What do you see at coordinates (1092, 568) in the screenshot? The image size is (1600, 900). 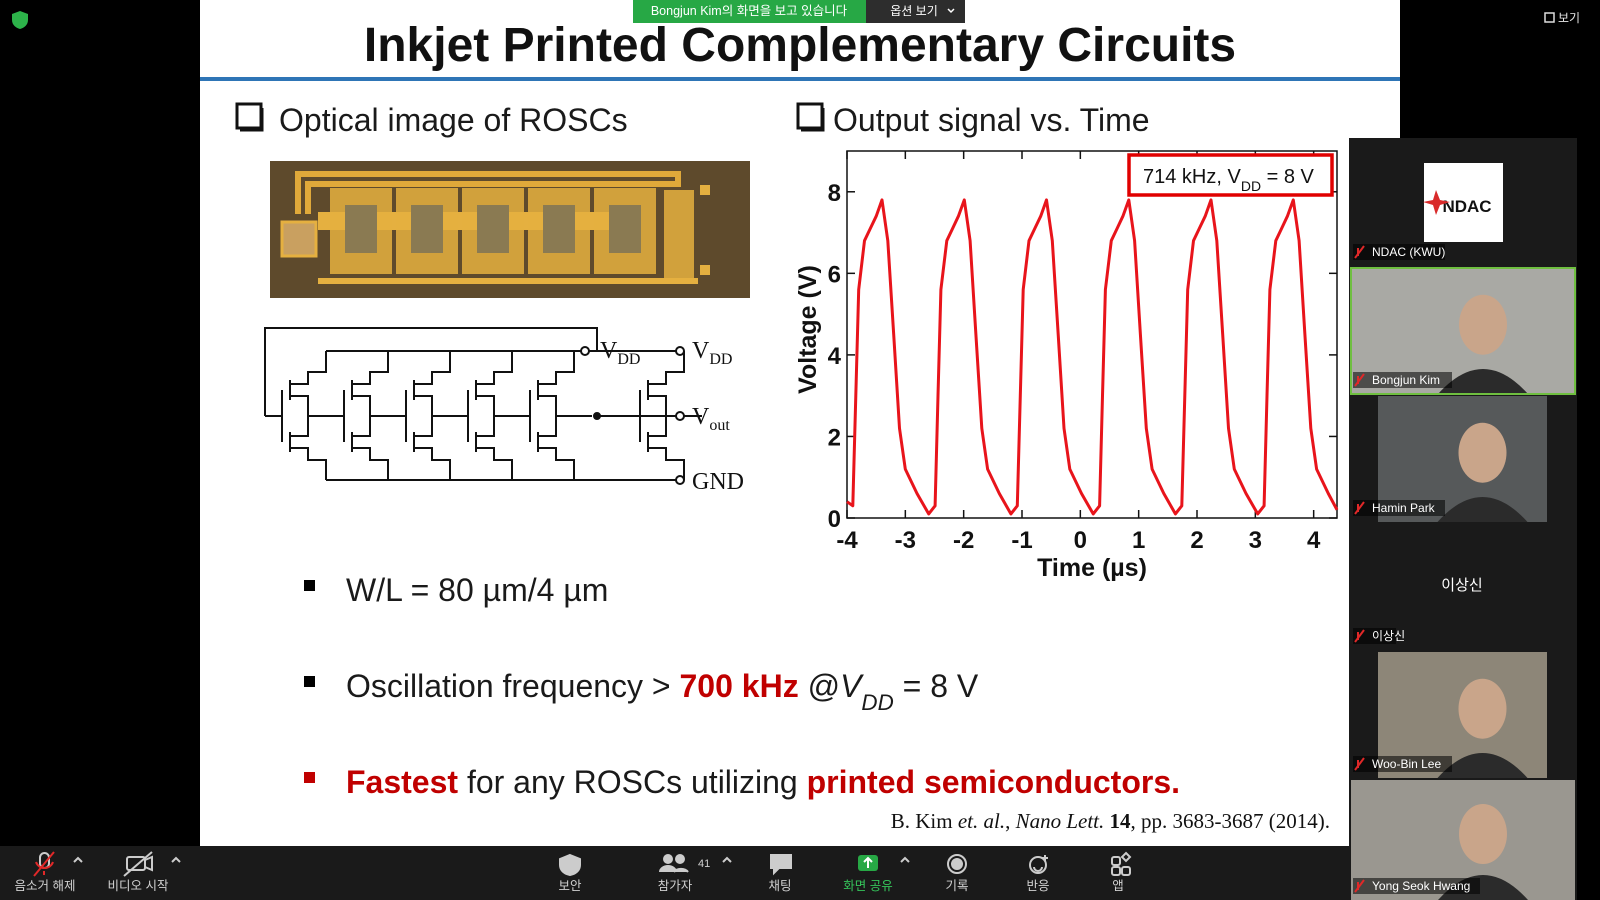 I see `x-axis-label: Time (µs)` at bounding box center [1092, 568].